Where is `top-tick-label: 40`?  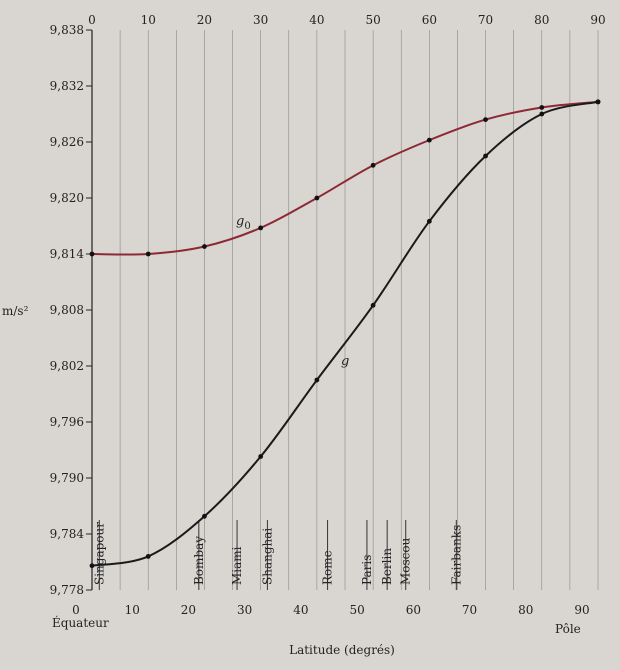
top-tick-label: 40 is located at coordinates (316, 20).